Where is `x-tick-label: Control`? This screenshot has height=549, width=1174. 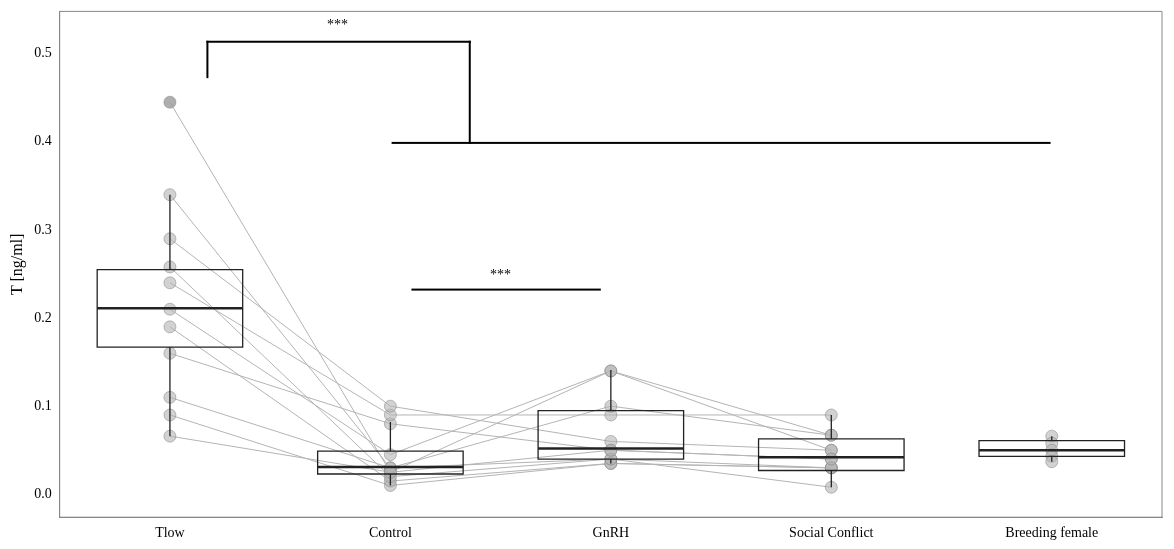
x-tick-label: Control is located at coordinates (390, 533).